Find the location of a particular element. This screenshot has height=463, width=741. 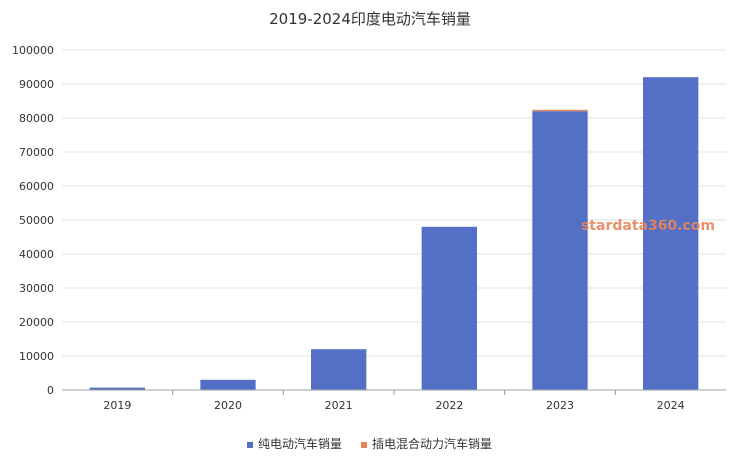

y-tick-label: 100000 is located at coordinates (33, 50).